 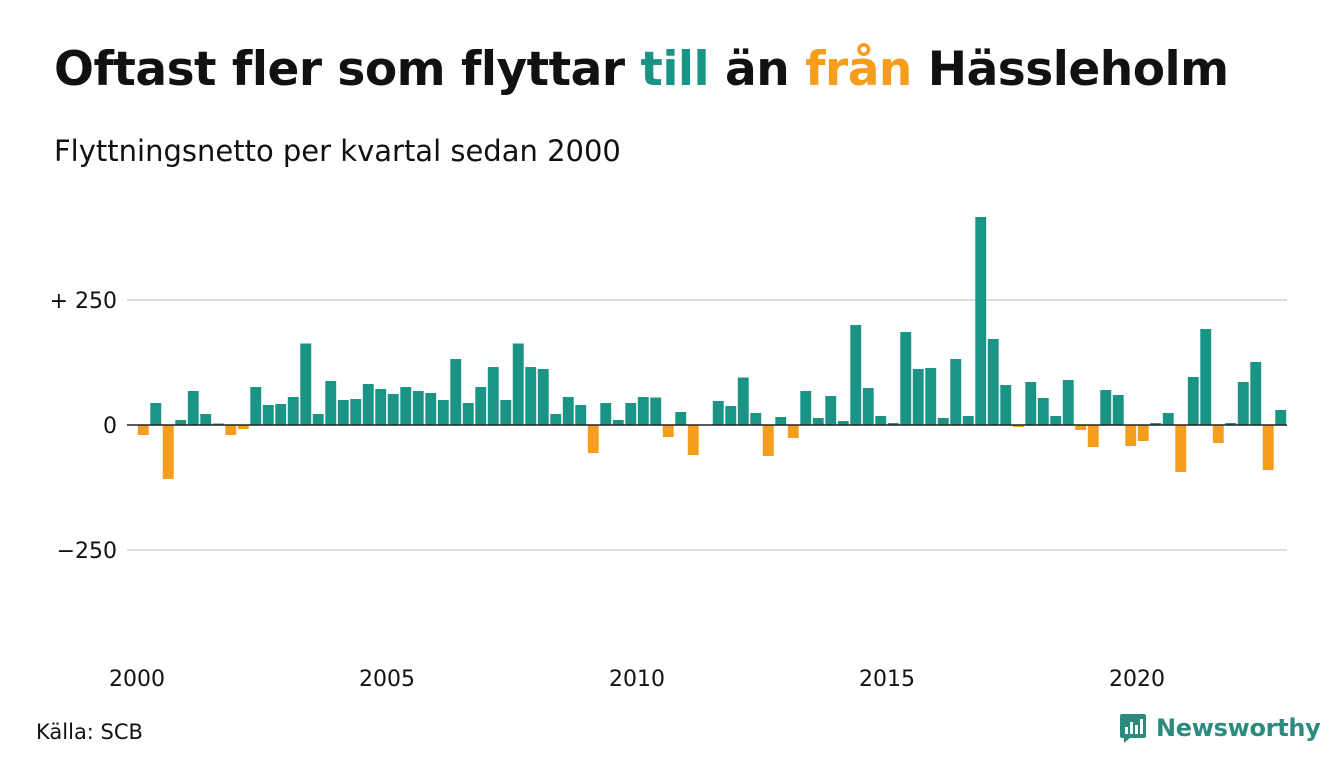 I want to click on newsworthy-logo-icon, so click(x=1133, y=728).